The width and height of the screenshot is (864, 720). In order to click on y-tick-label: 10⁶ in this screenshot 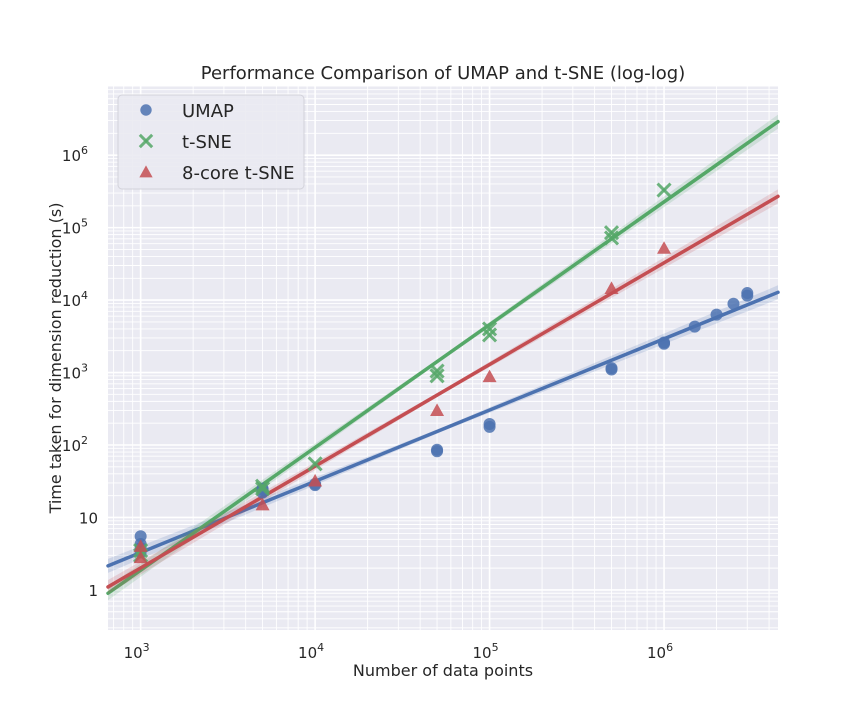, I will do `click(75, 154)`.